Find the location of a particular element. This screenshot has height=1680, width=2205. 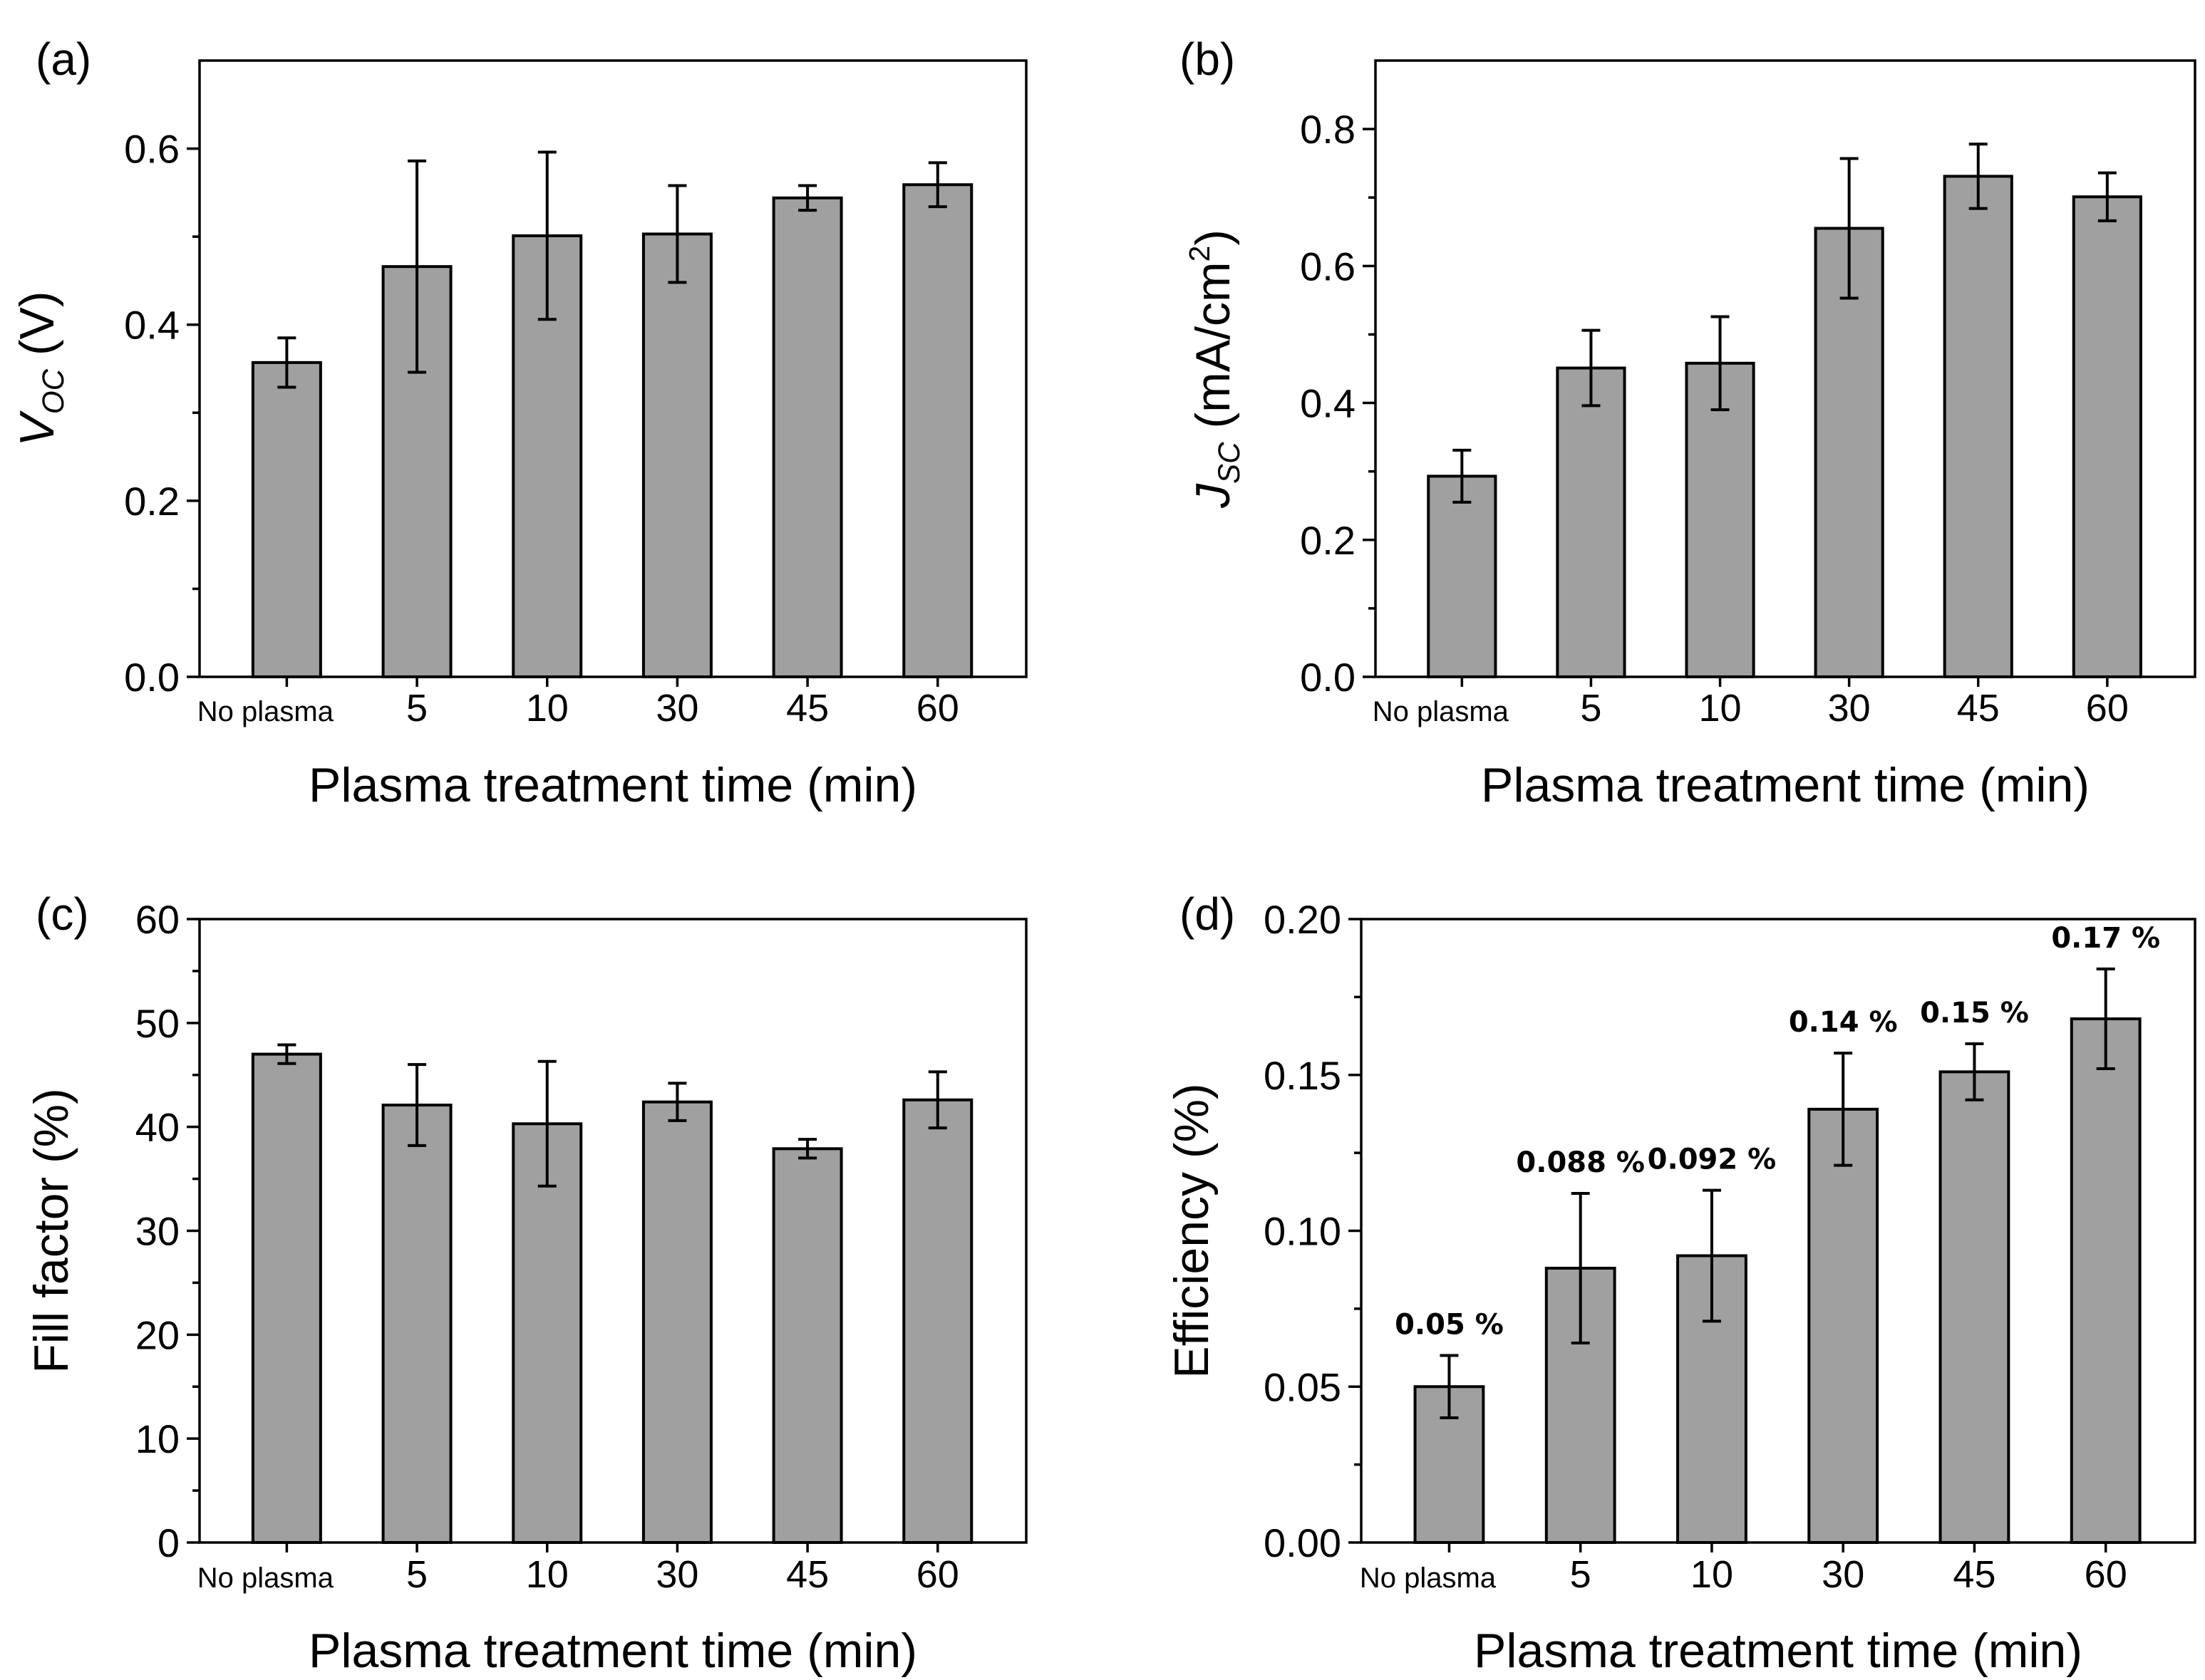

y-axis-title: JSC (mA/cm2) is located at coordinates (1214, 369).